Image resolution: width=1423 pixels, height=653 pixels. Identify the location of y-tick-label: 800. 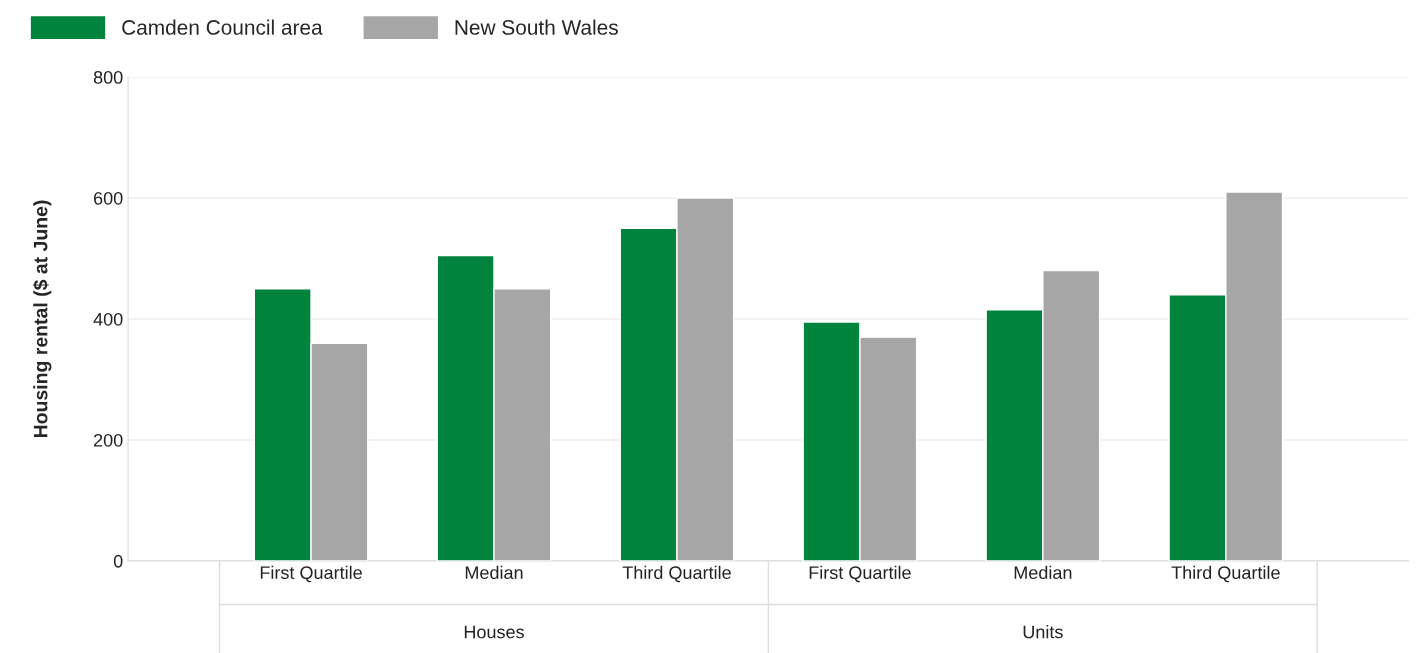
(108, 77).